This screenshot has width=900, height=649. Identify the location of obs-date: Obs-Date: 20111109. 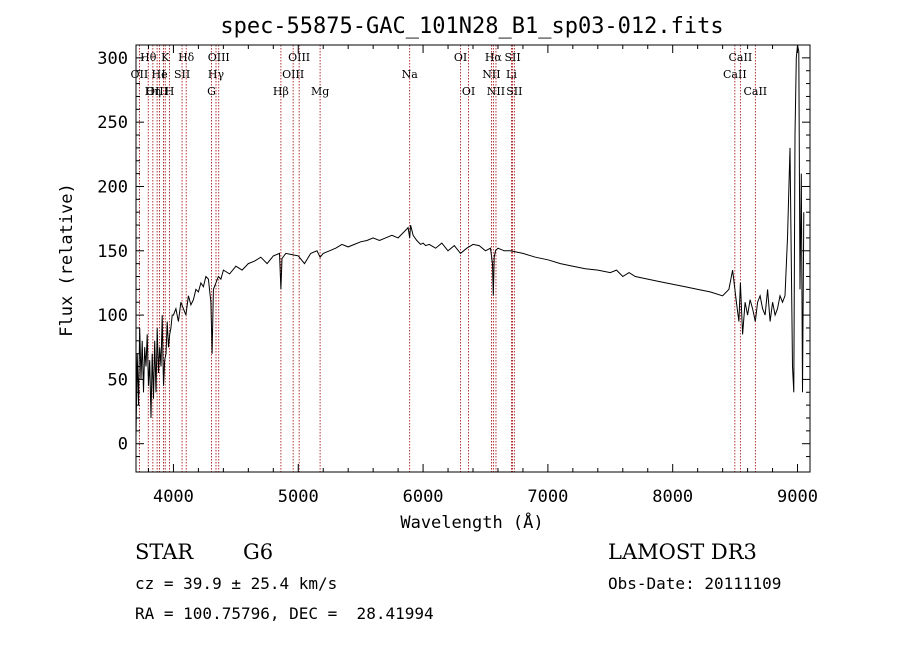
(695, 583).